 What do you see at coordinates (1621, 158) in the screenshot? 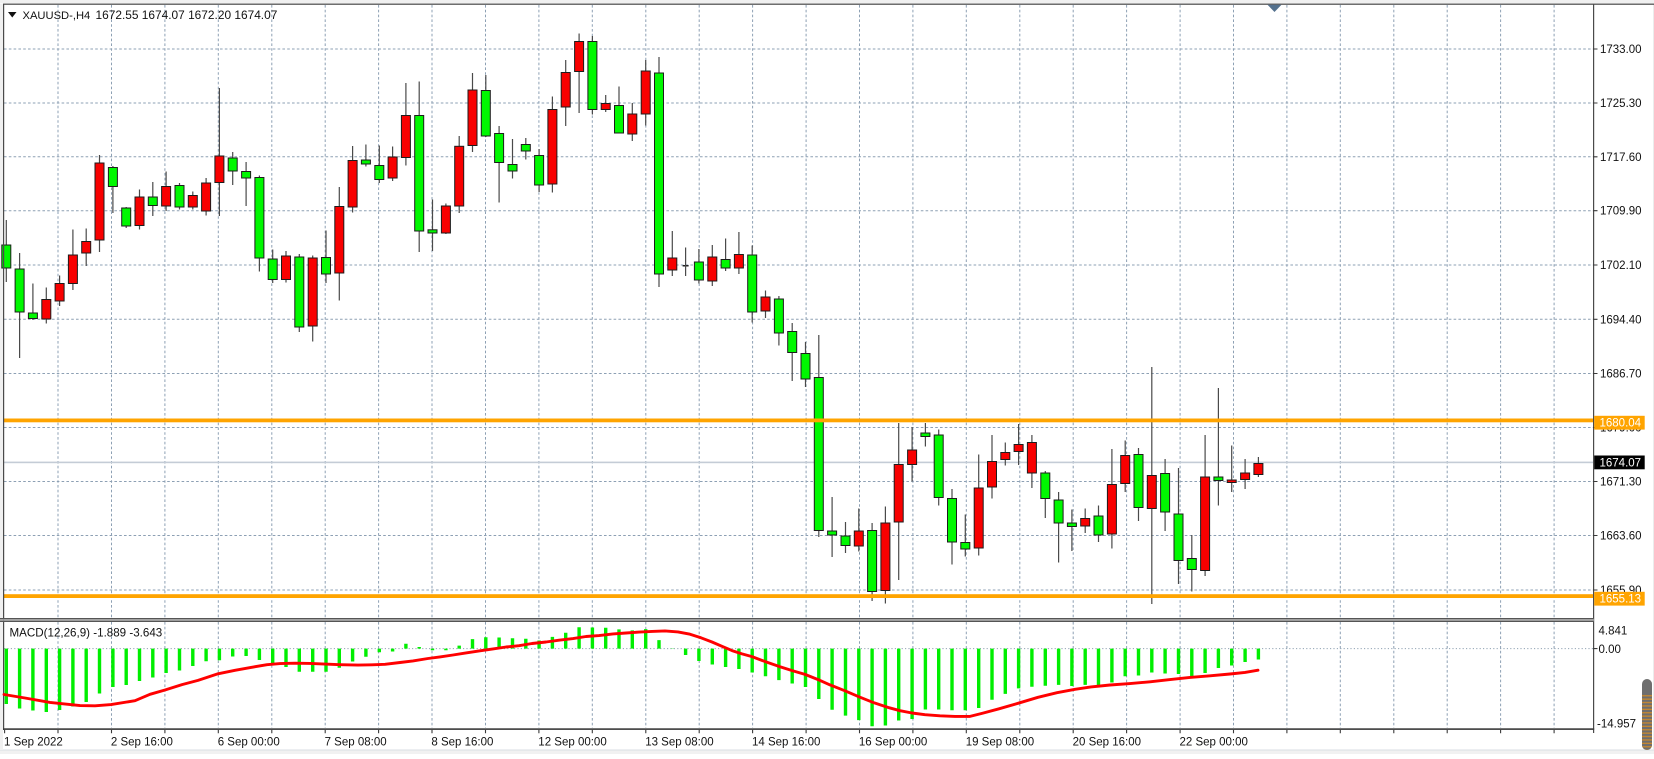
I see `svg-text: 1717.60` at bounding box center [1621, 158].